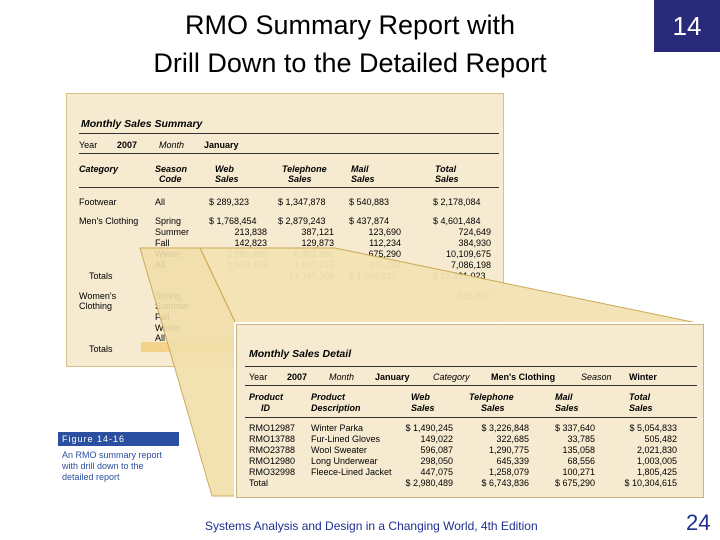 This screenshot has width=720, height=540. Describe the element at coordinates (369, 221) in the screenshot. I see `cell-mail: $ 437,874` at that location.